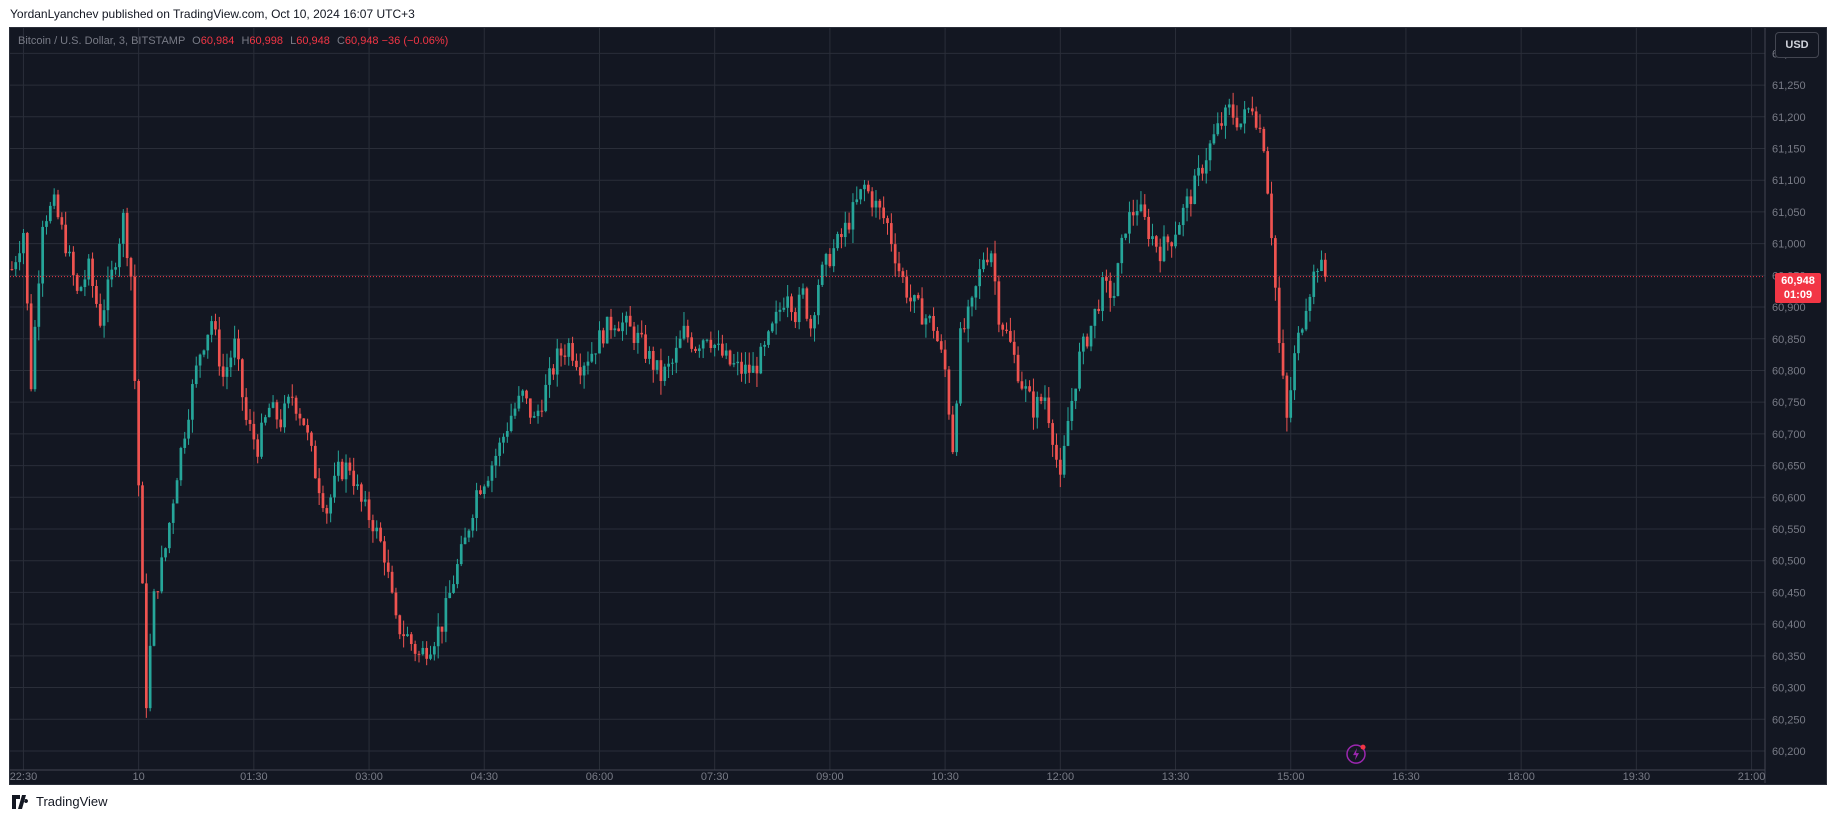 Image resolution: width=1835 pixels, height=819 pixels. What do you see at coordinates (196, 41) in the screenshot?
I see `open-label: O` at bounding box center [196, 41].